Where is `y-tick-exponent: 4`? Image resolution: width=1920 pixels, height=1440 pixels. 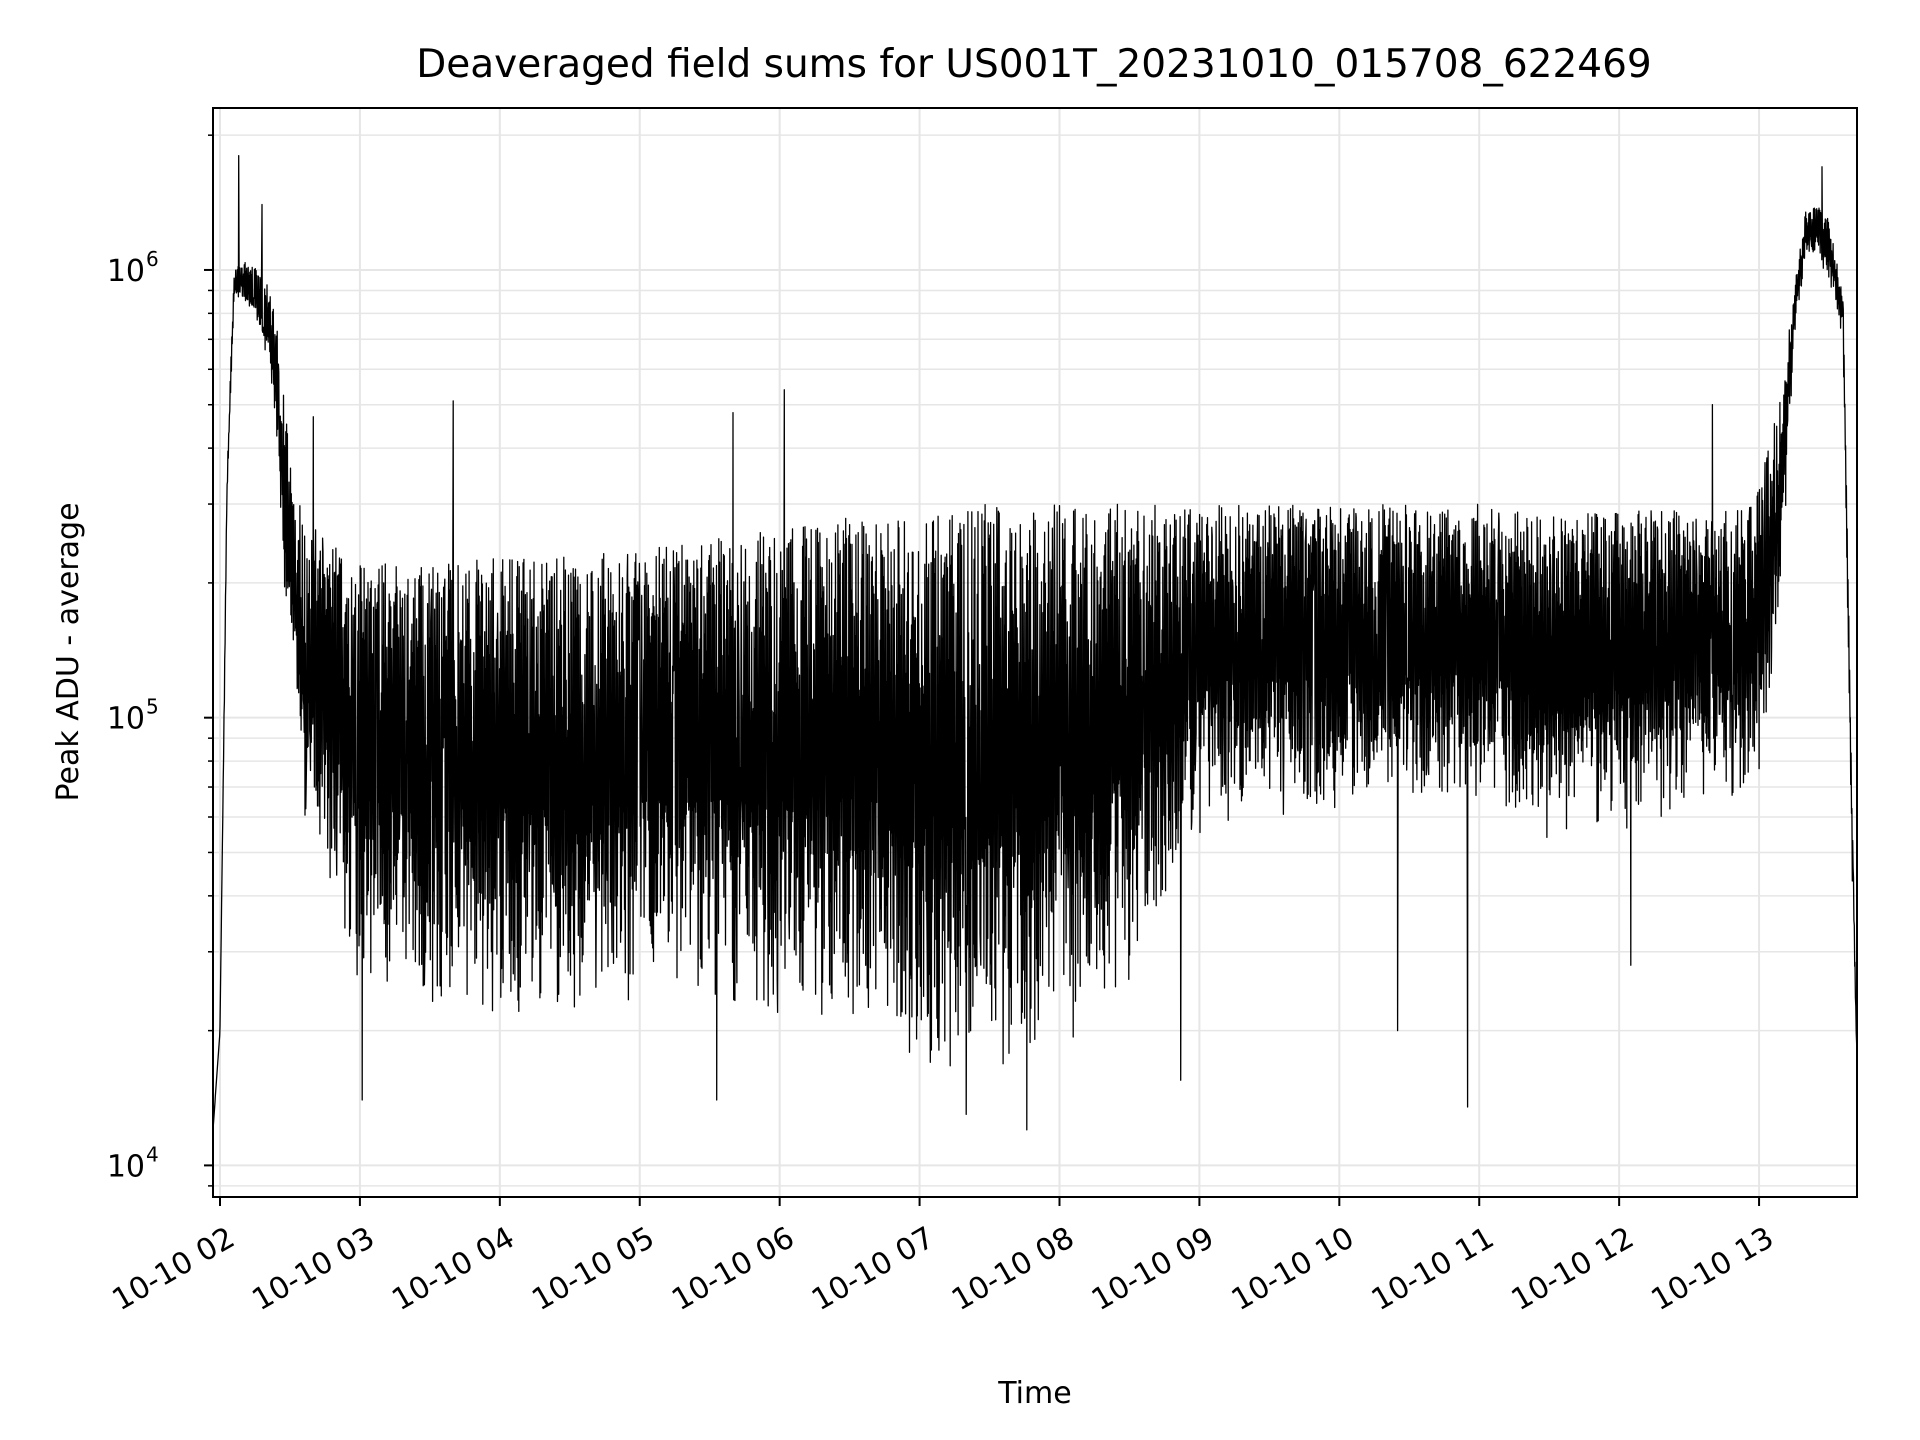
y-tick-exponent: 4 is located at coordinates (152, 1154).